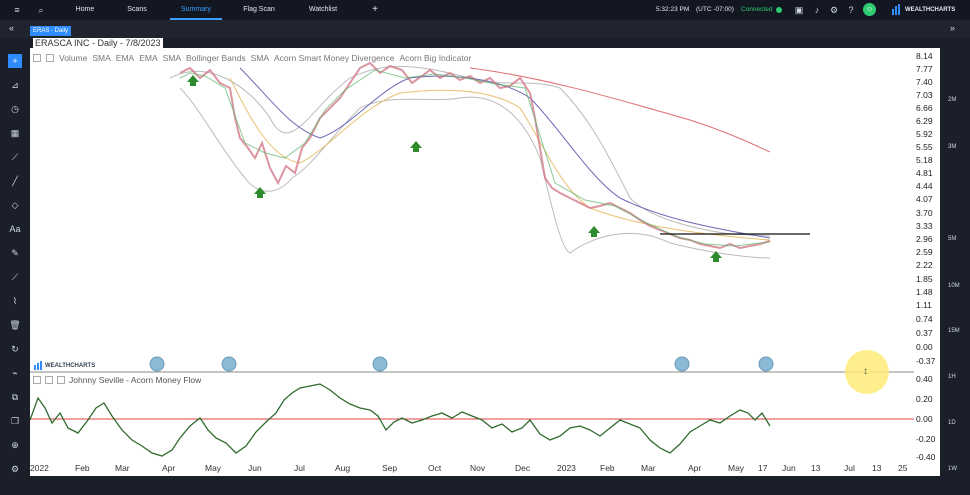  I want to click on timeframe-3m: 3M, so click(952, 147).